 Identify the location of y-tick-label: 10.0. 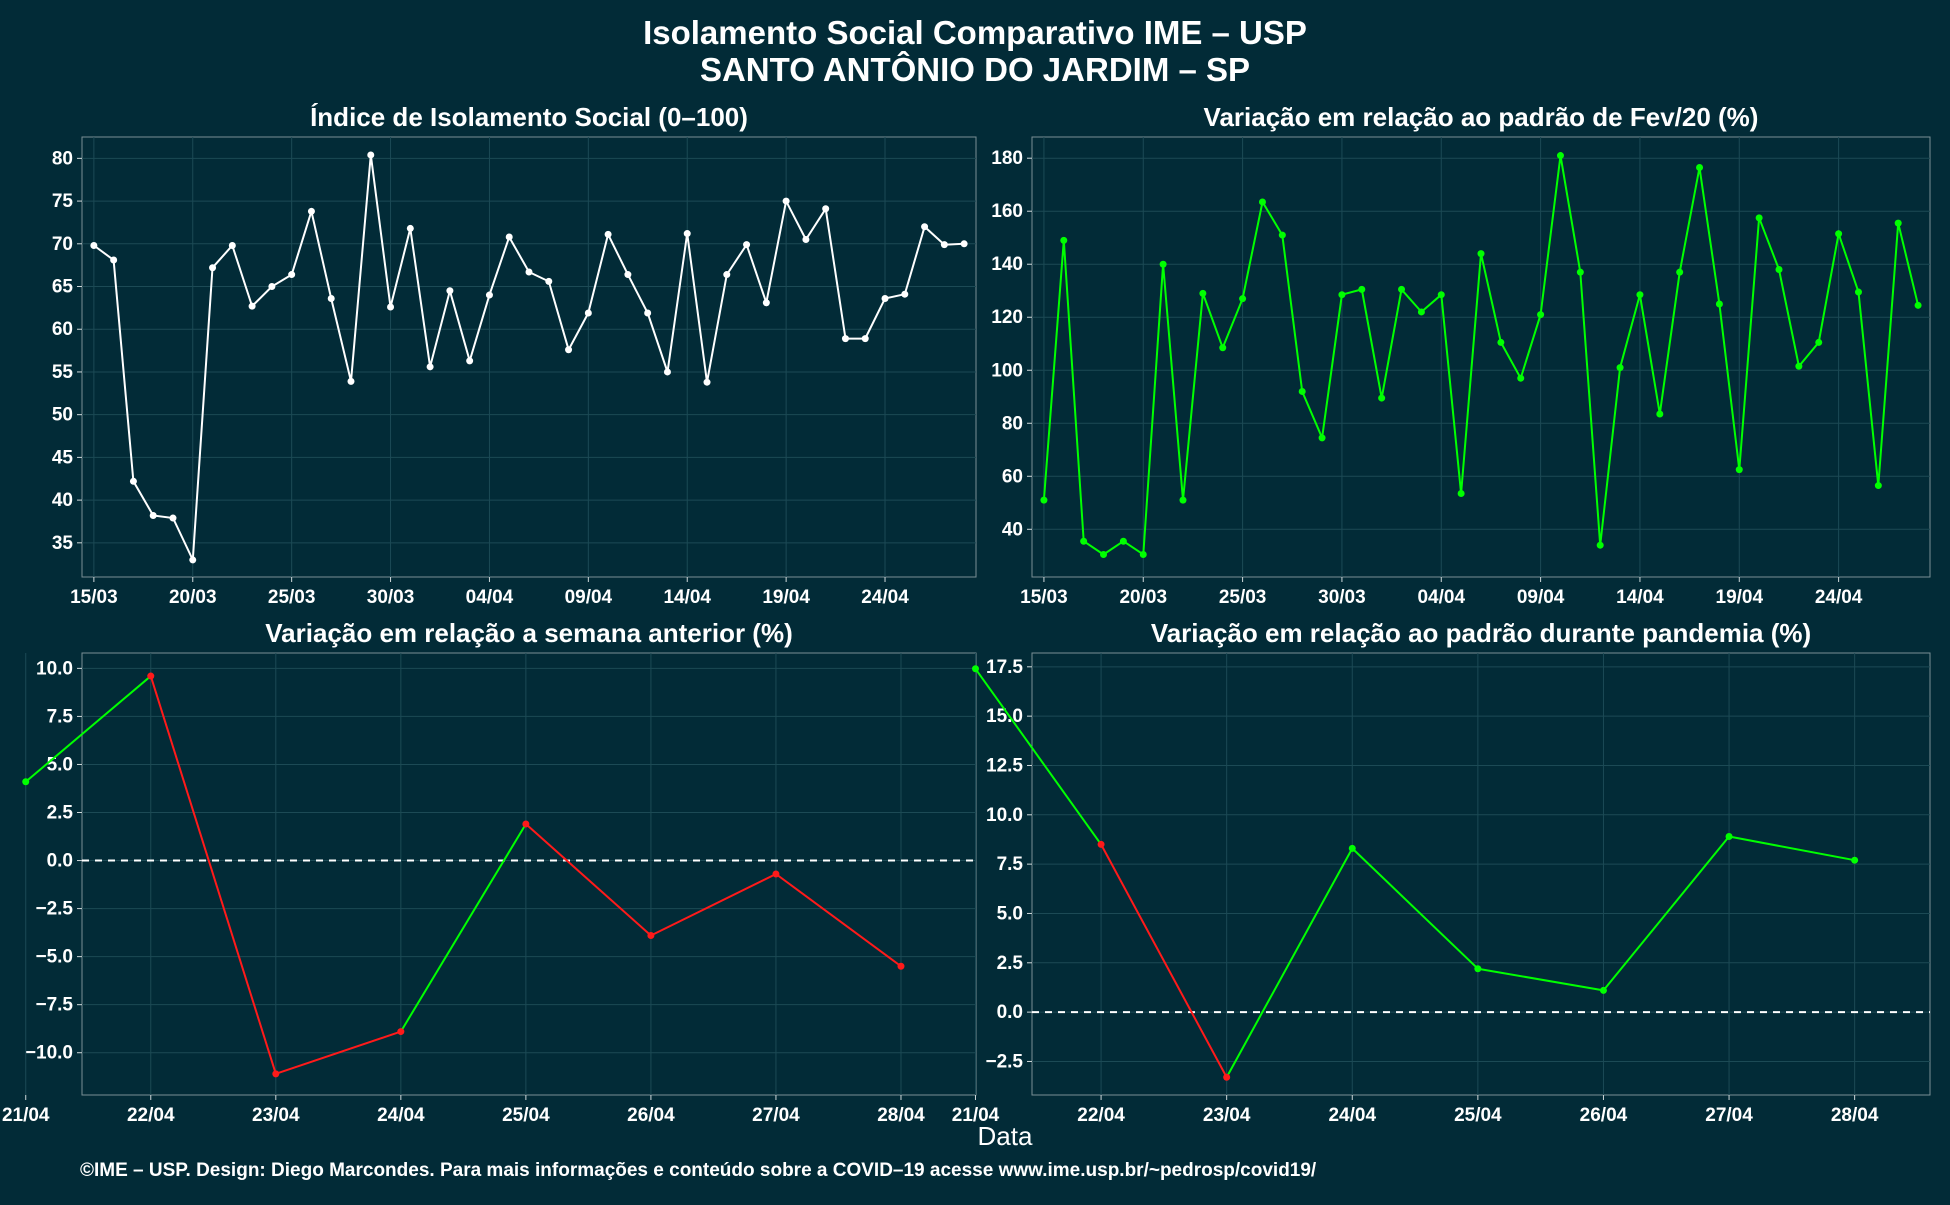
(1004, 815).